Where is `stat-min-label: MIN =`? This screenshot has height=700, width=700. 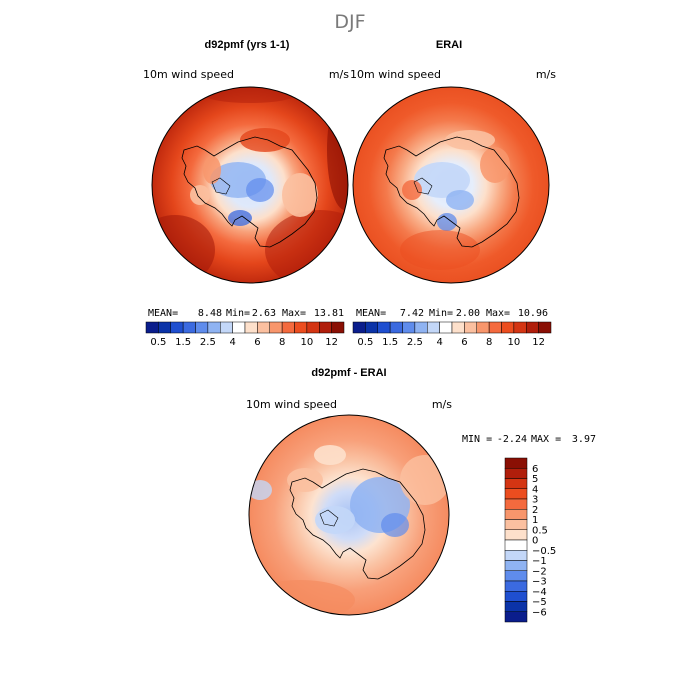
stat-min-label: MIN = is located at coordinates (477, 439).